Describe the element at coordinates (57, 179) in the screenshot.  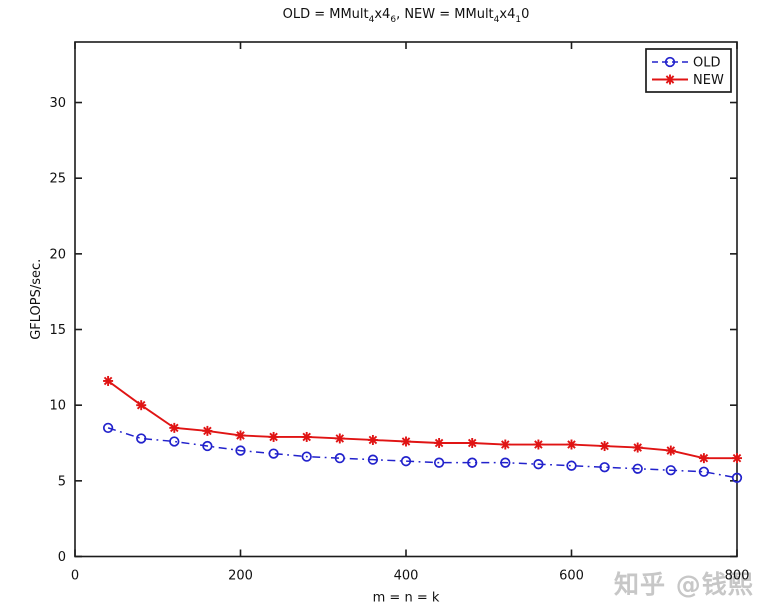
I see `y-tick-label: 25` at that location.